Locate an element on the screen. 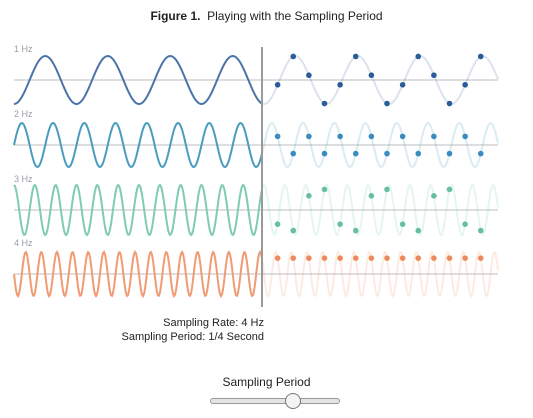 This screenshot has width=533, height=418. wave-row-1hz: 1 Hz is located at coordinates (256, 75).